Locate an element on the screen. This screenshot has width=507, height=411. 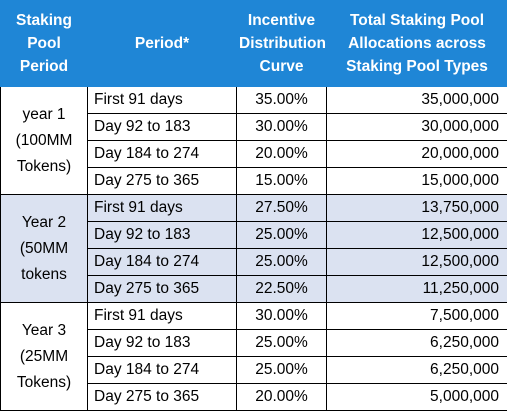
year-label: Year 3 (25MM Tokens) is located at coordinates (44, 357).